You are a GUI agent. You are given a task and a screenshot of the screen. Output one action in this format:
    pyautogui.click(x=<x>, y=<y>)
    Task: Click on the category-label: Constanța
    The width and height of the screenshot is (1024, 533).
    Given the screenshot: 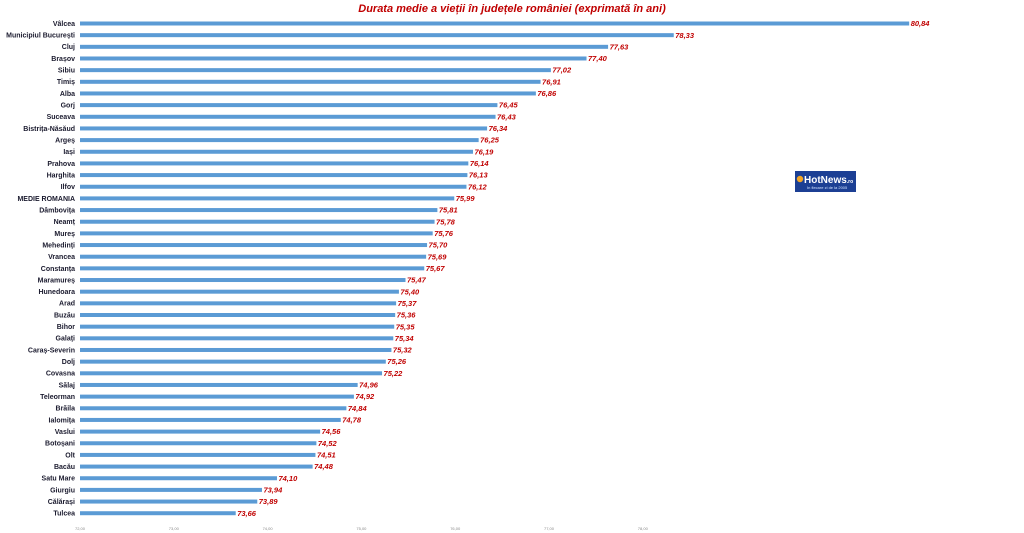 What is the action you would take?
    pyautogui.click(x=58, y=269)
    